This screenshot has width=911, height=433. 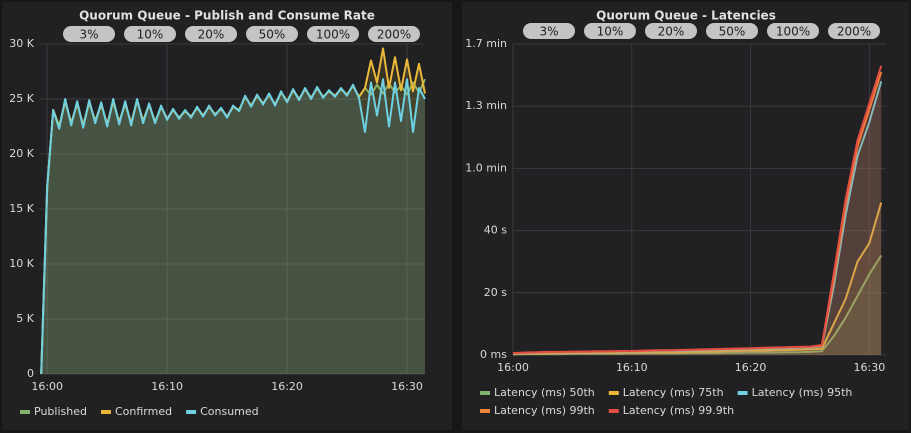 I want to click on panel-title: Quorum Queue - Latencies, so click(x=686, y=16).